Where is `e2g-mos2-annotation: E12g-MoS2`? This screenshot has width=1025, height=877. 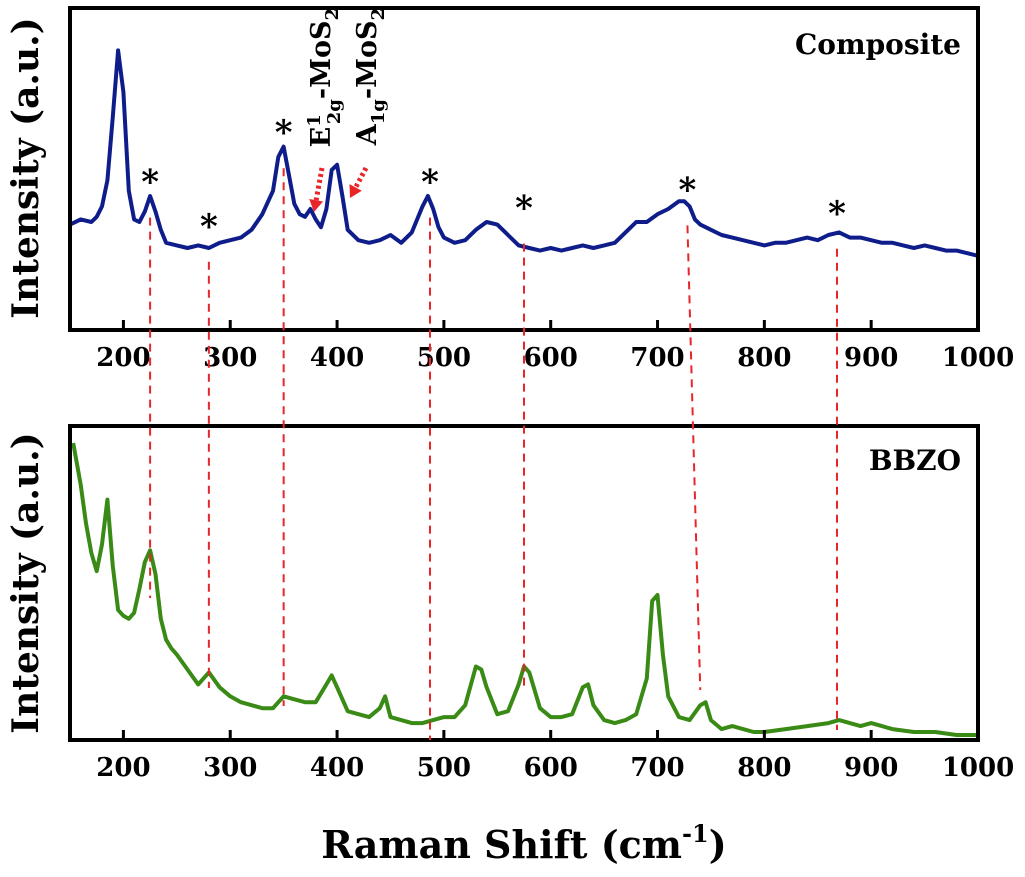
e2g-mos2-annotation: E12g-MoS2 is located at coordinates (324, 77).